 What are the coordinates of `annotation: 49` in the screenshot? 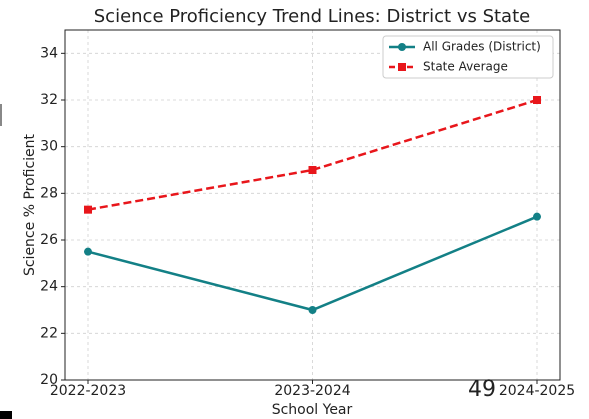 It's located at (482, 389).